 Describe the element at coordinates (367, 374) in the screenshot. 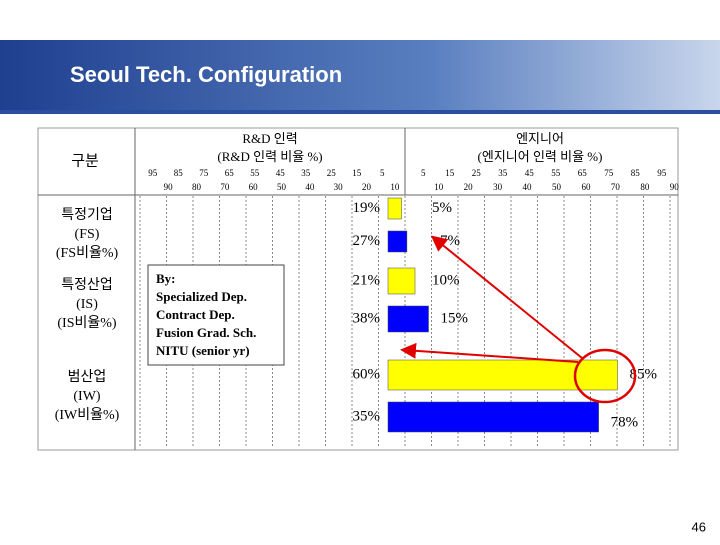

I see `rnd-value: 60%` at that location.